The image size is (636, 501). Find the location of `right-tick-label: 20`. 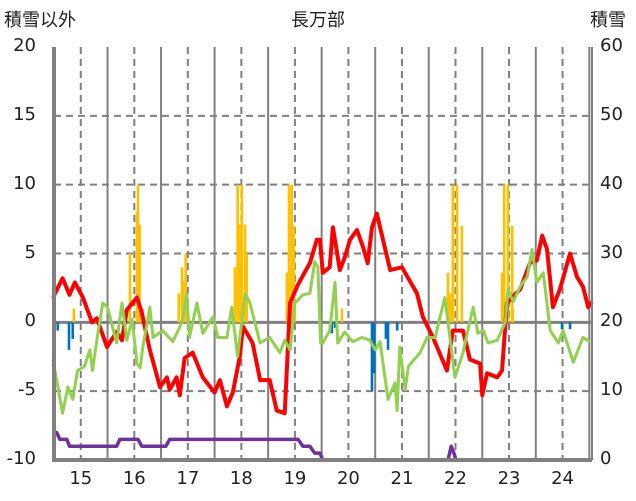

right-tick-label: 20 is located at coordinates (611, 321).